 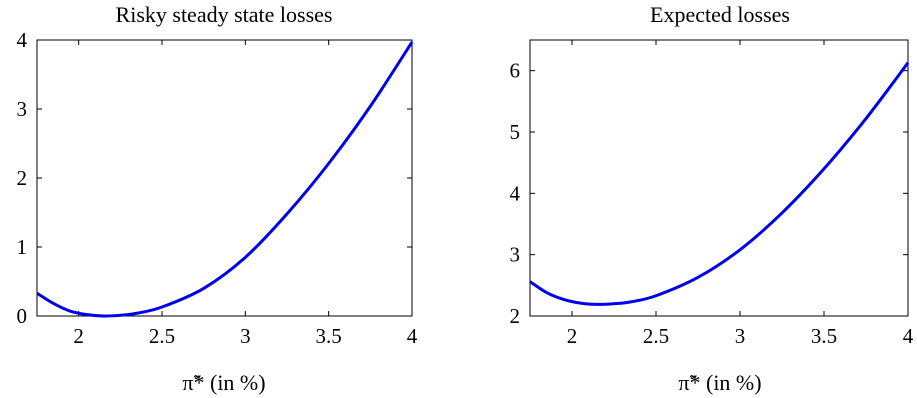 What do you see at coordinates (224, 14) in the screenshot?
I see `chart-title: Risky steady state losses` at bounding box center [224, 14].